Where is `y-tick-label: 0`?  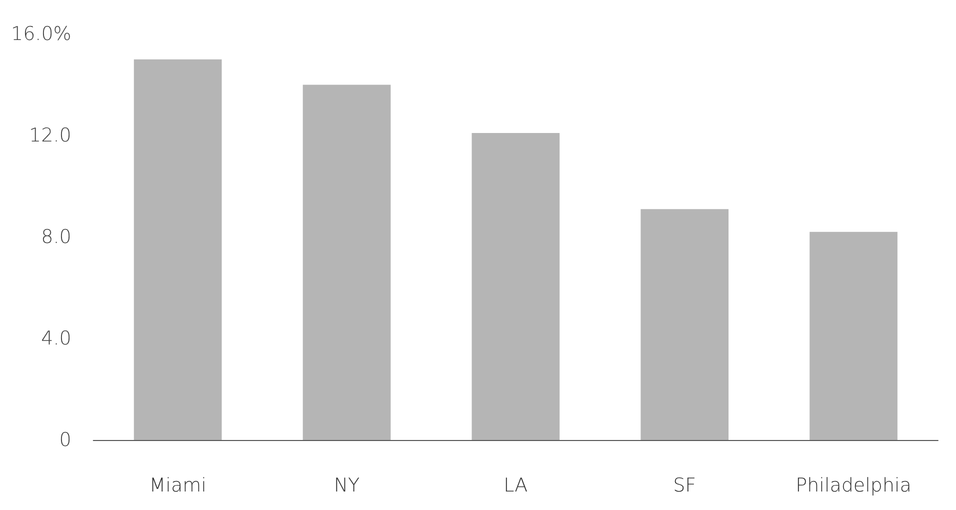 y-tick-label: 0 is located at coordinates (65, 440).